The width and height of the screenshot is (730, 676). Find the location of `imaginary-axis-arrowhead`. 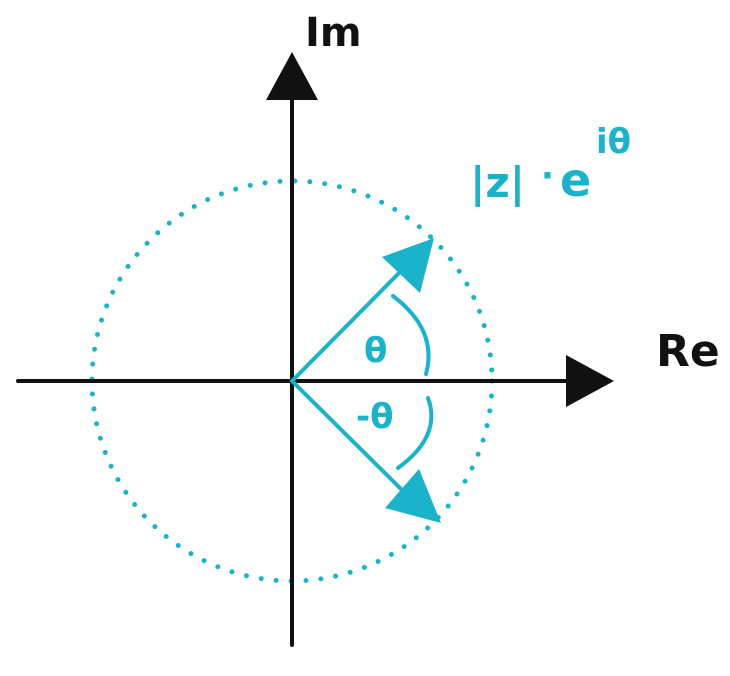

imaginary-axis-arrowhead is located at coordinates (292, 76).